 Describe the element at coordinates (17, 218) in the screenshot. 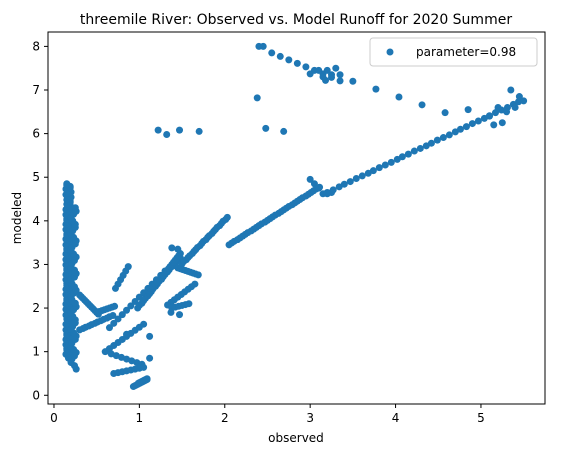

I see `y-axis-label: modeled` at that location.